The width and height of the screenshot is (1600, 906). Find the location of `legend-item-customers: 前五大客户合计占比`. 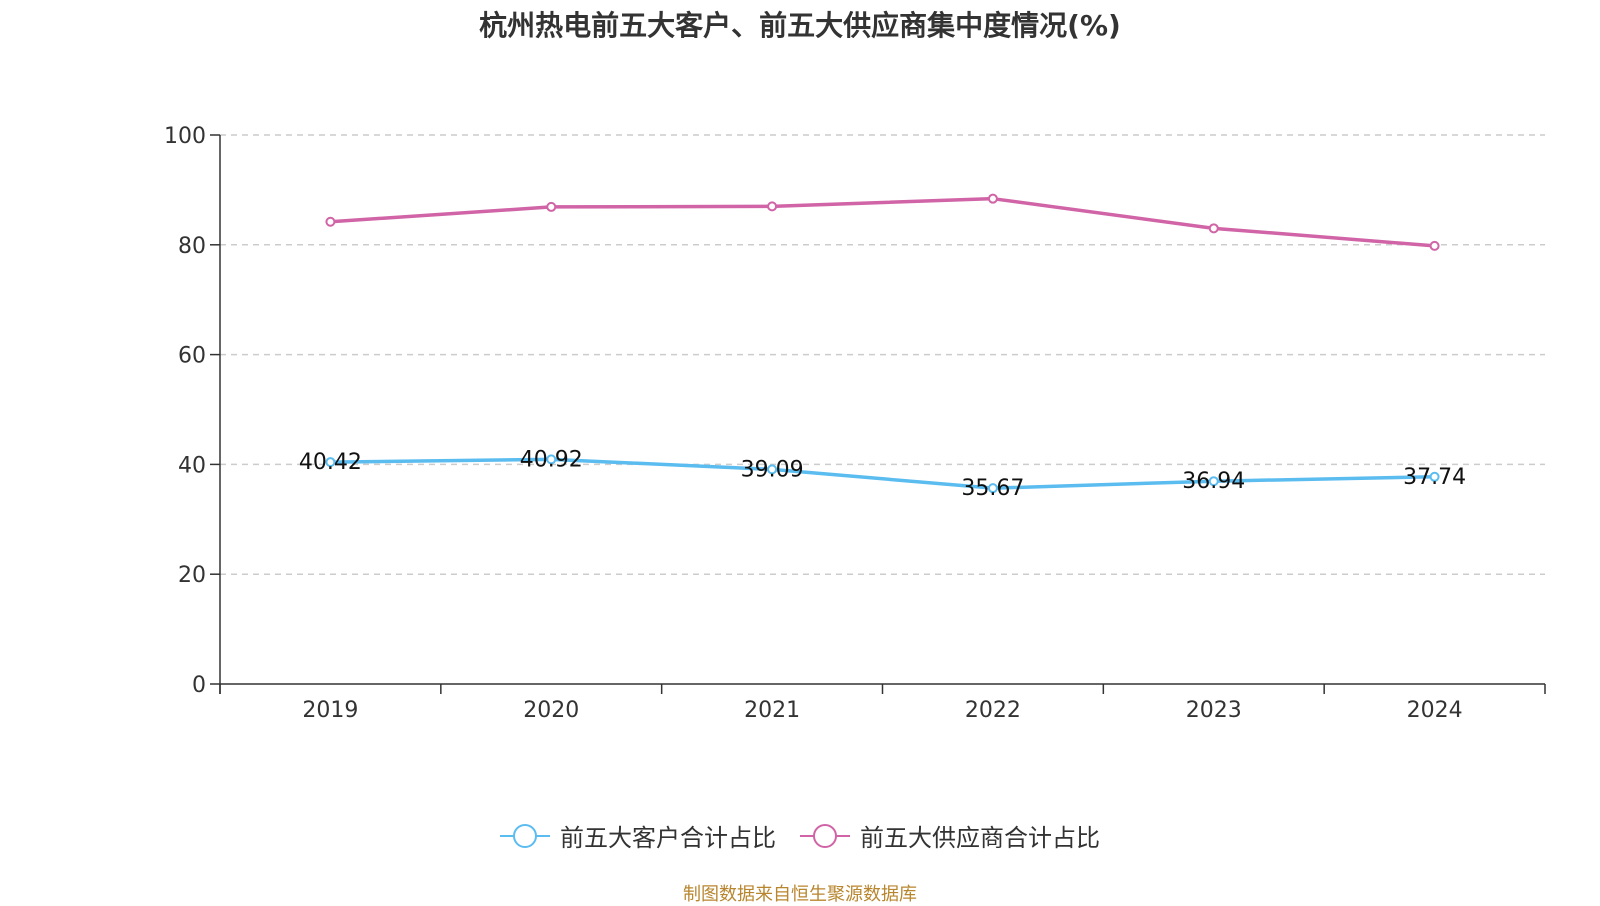

legend-item-customers: 前五大客户合计占比 is located at coordinates (638, 835).